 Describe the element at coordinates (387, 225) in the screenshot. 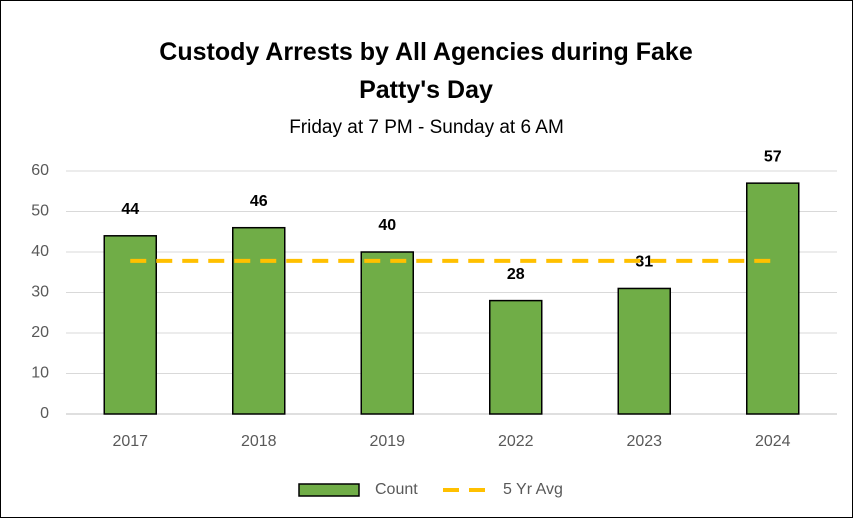

I see `data-label: 40` at that location.